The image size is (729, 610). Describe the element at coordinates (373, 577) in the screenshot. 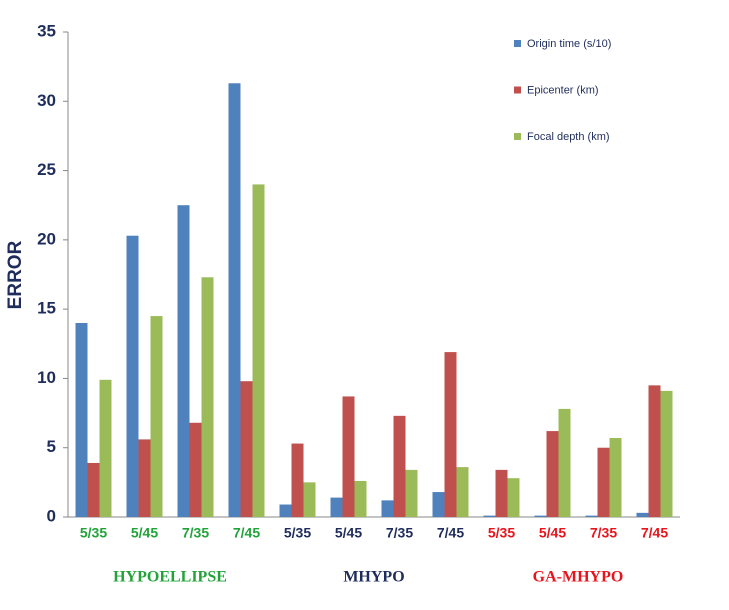

I see `group-label: MHYPO` at that location.